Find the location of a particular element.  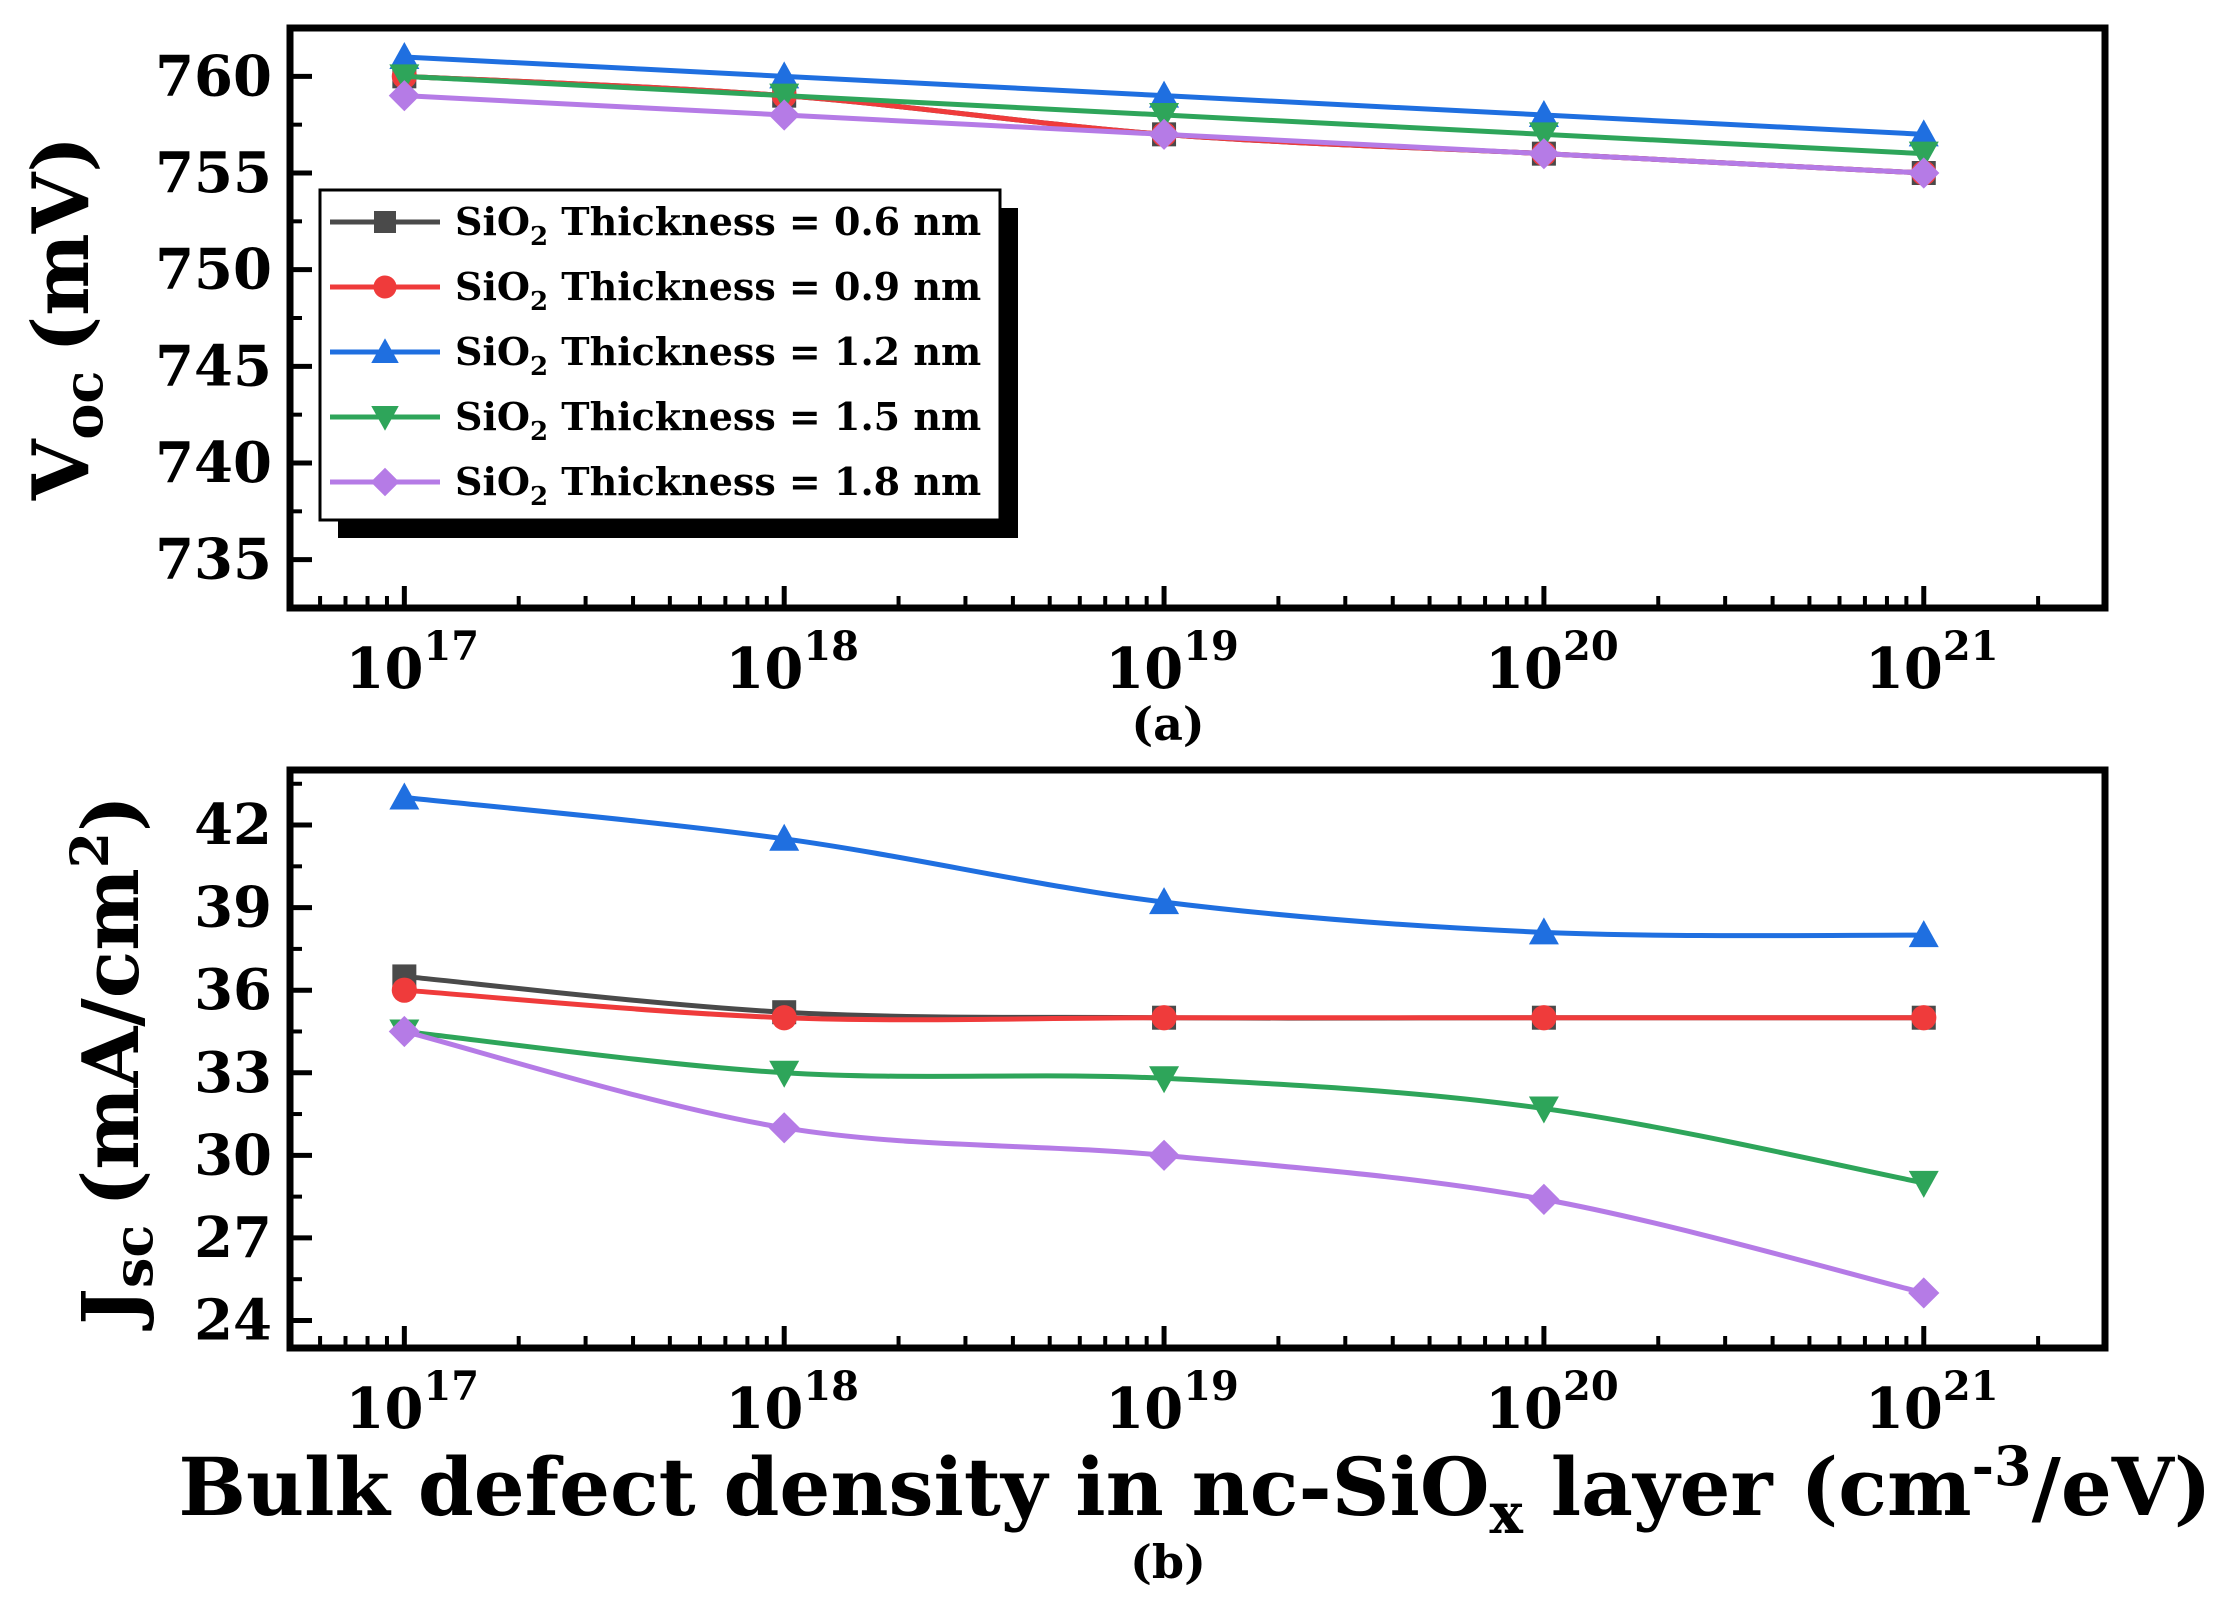

panel-a-y-axis-label: Voc (mV) is located at coordinates (65, 318).